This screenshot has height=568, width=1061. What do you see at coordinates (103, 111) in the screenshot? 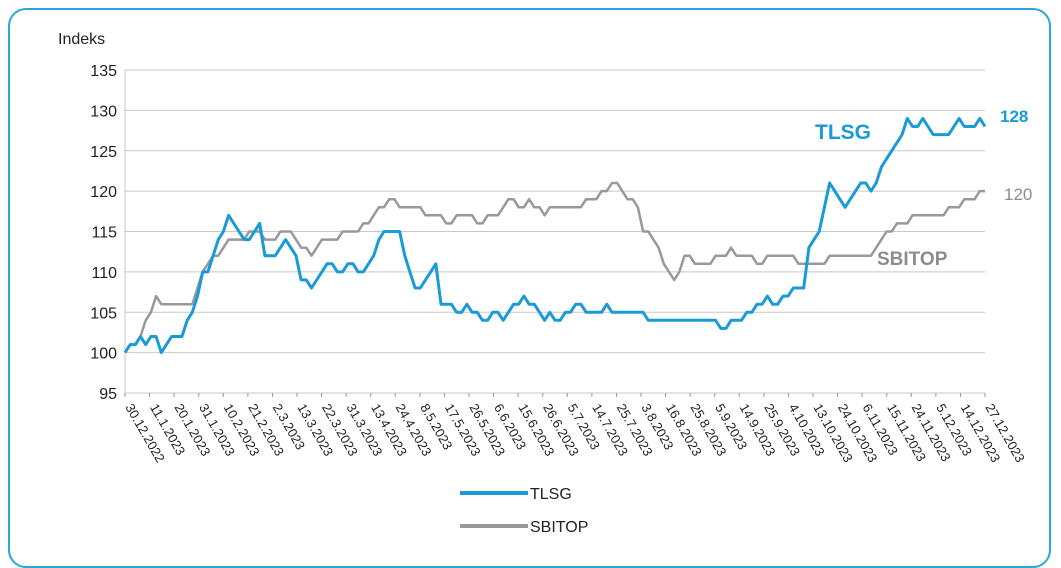
I see `y-tick-label: 130` at bounding box center [103, 111].